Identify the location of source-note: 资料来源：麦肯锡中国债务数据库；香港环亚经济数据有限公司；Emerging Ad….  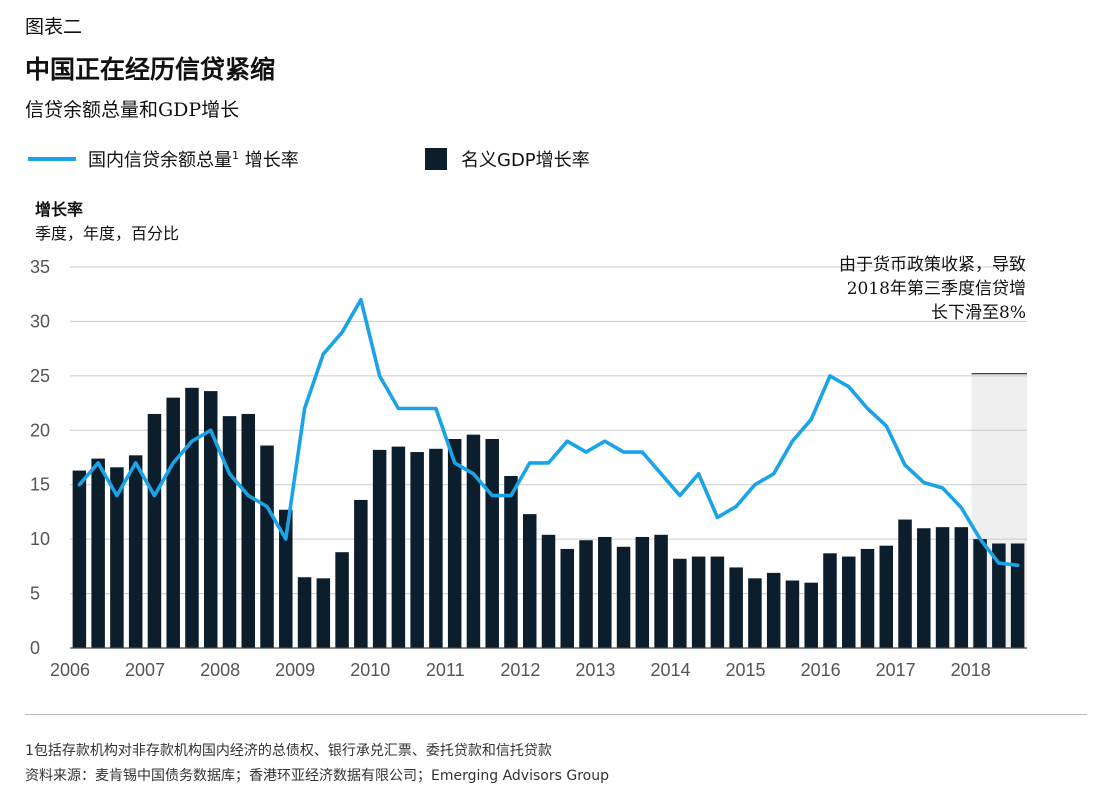
(317, 776).